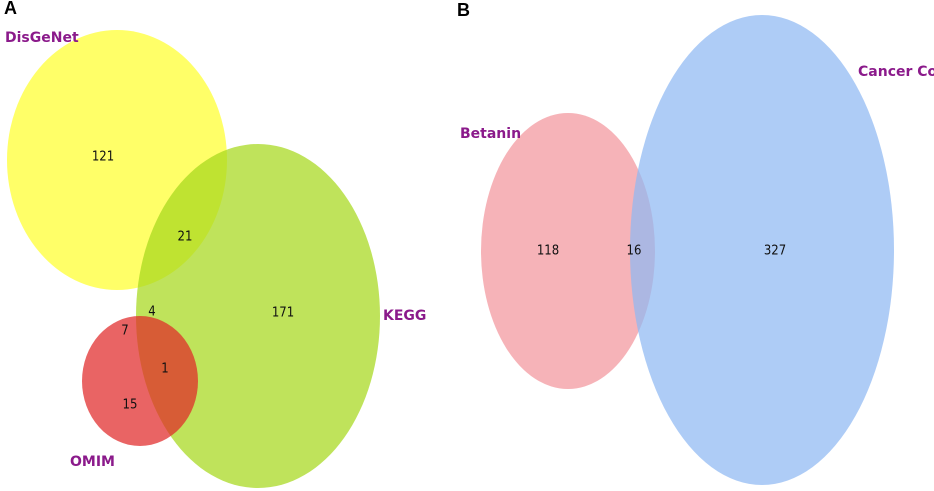  What do you see at coordinates (283, 313) in the screenshot?
I see `region-count: 171` at bounding box center [283, 313].